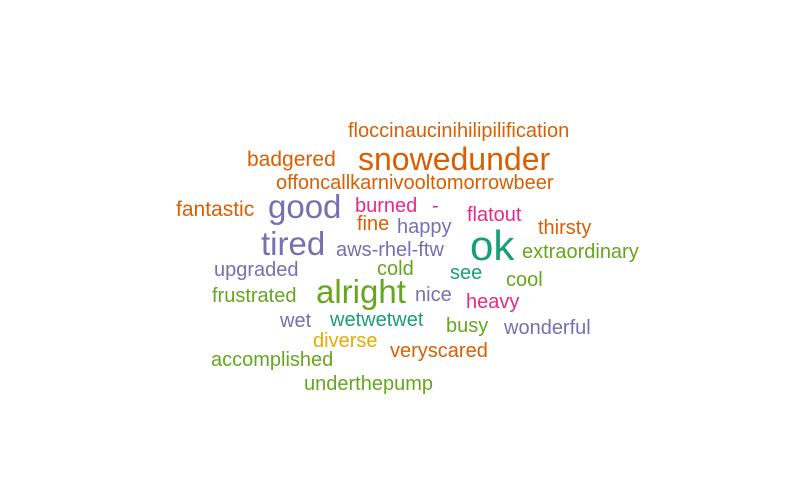  What do you see at coordinates (377, 320) in the screenshot?
I see `word-wetwetwet: wetwetwet` at bounding box center [377, 320].